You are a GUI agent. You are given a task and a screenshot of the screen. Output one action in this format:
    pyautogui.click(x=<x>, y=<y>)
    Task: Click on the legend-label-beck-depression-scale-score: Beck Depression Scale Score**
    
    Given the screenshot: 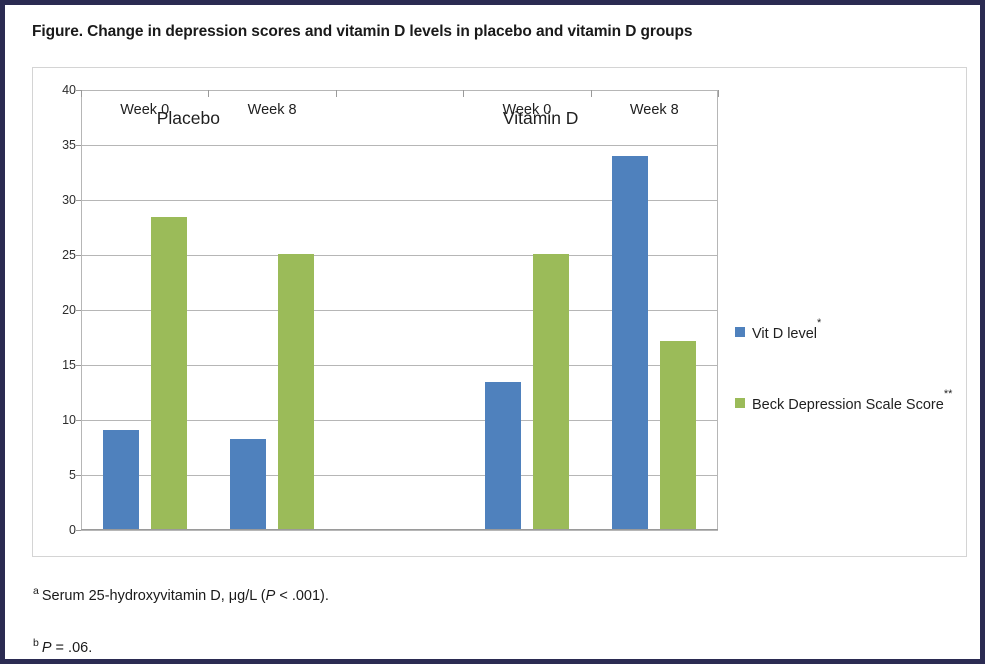 What is the action you would take?
    pyautogui.click(x=852, y=400)
    